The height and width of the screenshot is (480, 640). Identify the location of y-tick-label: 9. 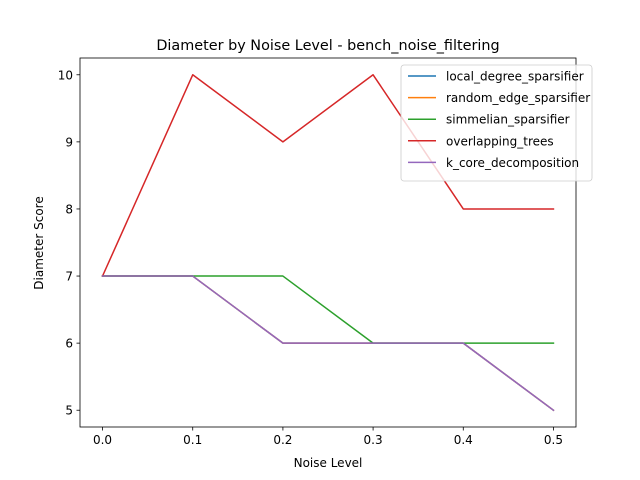
(69, 142).